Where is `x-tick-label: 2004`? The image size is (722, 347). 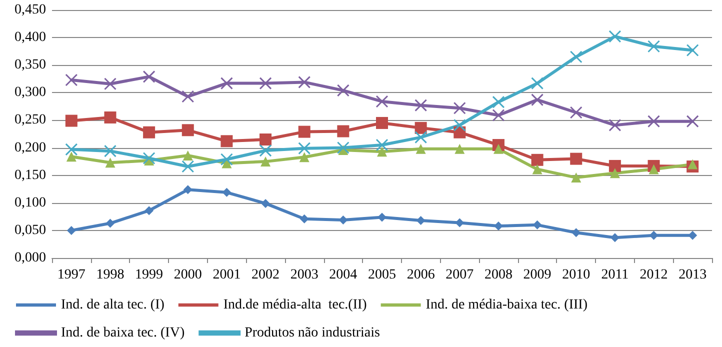 x-tick-label: 2004 is located at coordinates (343, 275).